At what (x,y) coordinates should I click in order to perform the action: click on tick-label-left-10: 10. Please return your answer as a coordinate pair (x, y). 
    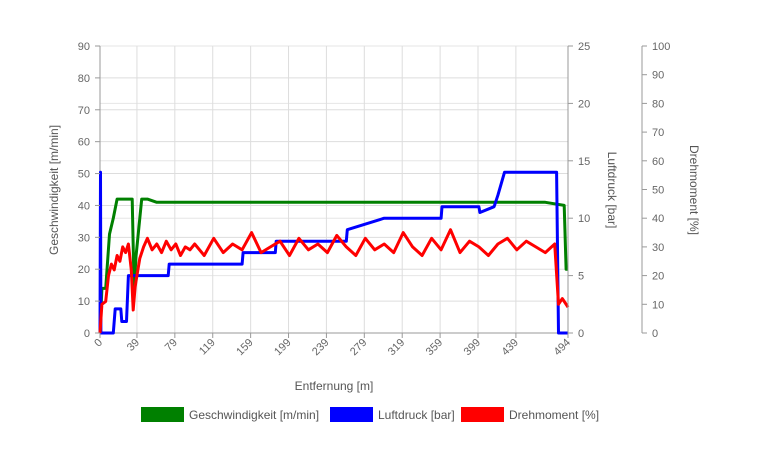
    Looking at the image, I should click on (84, 302).